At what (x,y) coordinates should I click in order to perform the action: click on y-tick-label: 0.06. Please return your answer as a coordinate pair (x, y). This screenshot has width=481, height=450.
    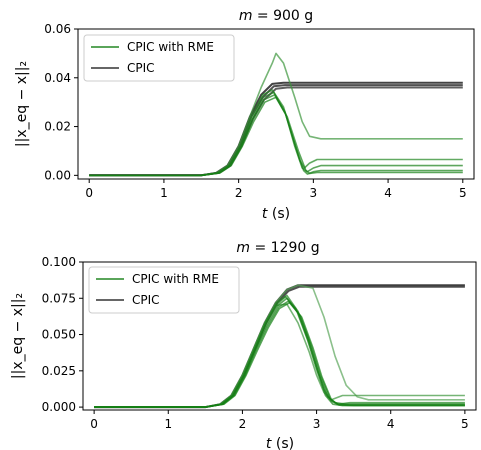
    Looking at the image, I should click on (57, 29).